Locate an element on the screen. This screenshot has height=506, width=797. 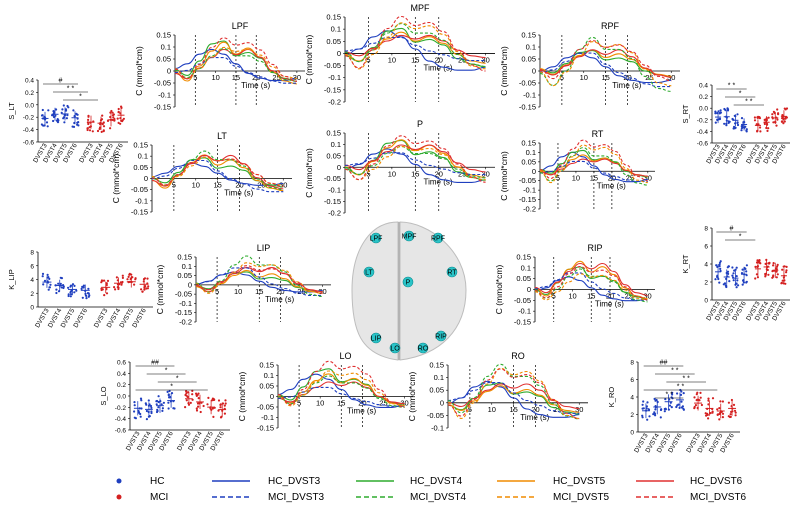
y-tick-label: 6 is located at coordinates (706, 247).